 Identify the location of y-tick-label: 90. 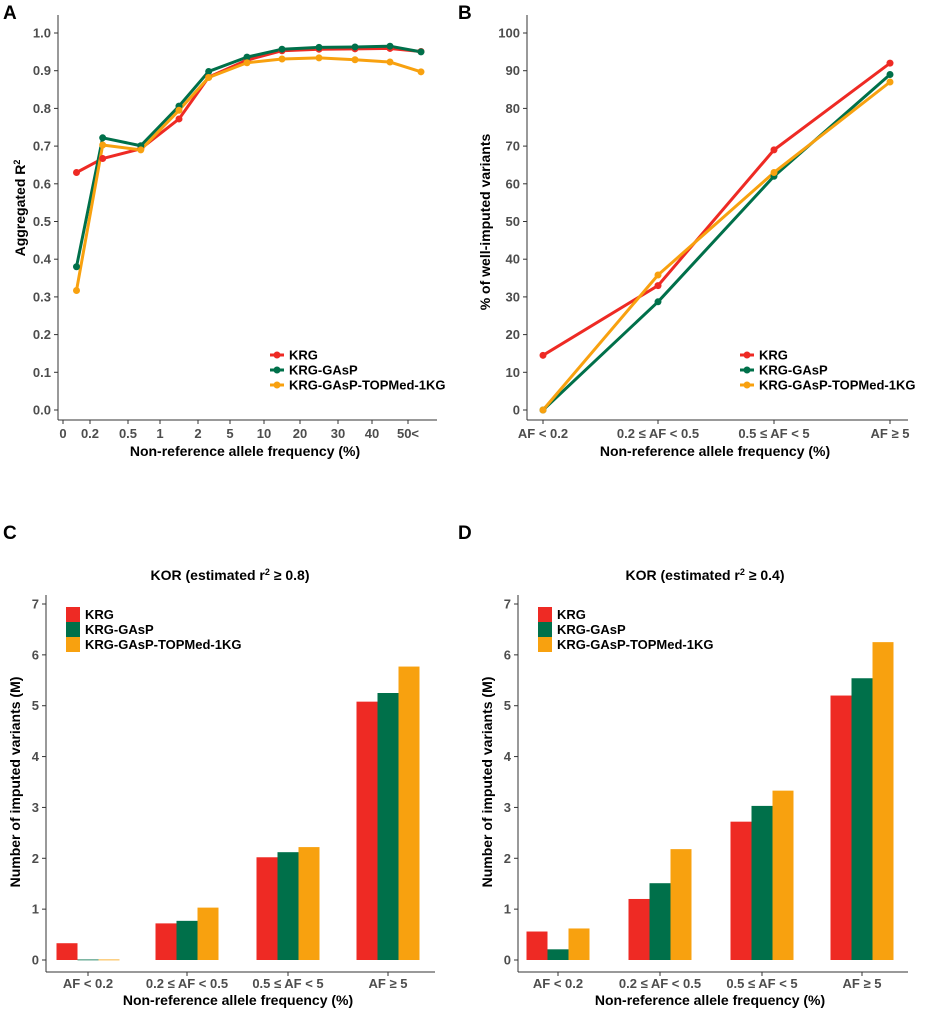
(513, 70).